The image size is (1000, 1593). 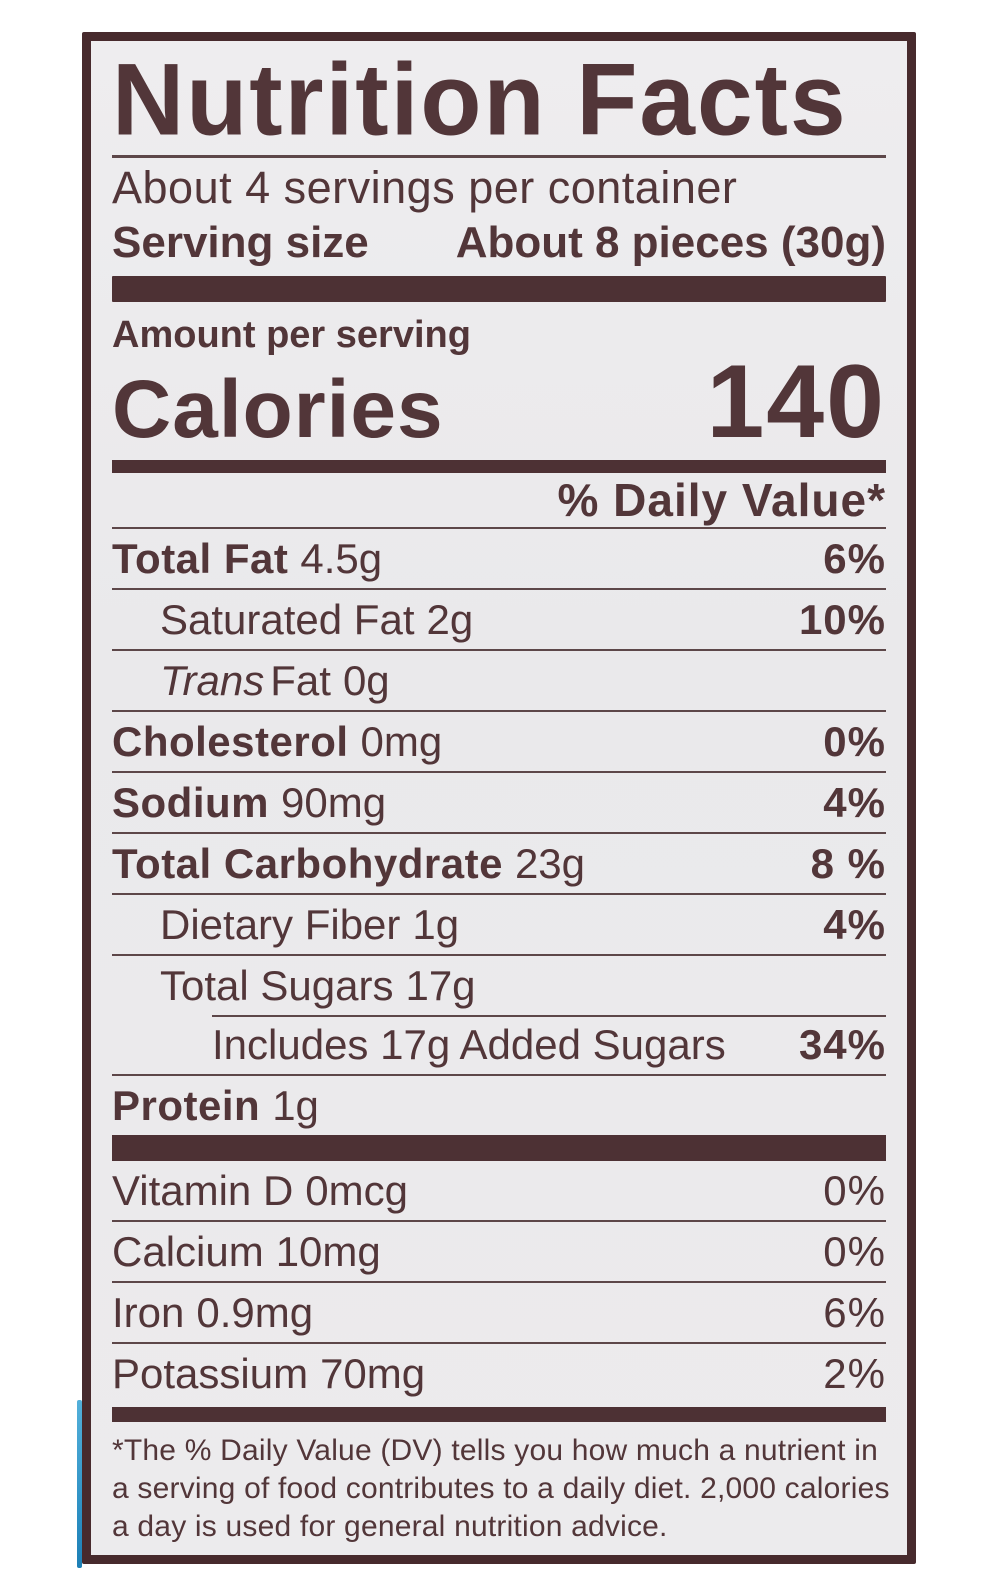 What do you see at coordinates (469, 1044) in the screenshot?
I see `nutrient-name: Includes 17g Added Sugars` at bounding box center [469, 1044].